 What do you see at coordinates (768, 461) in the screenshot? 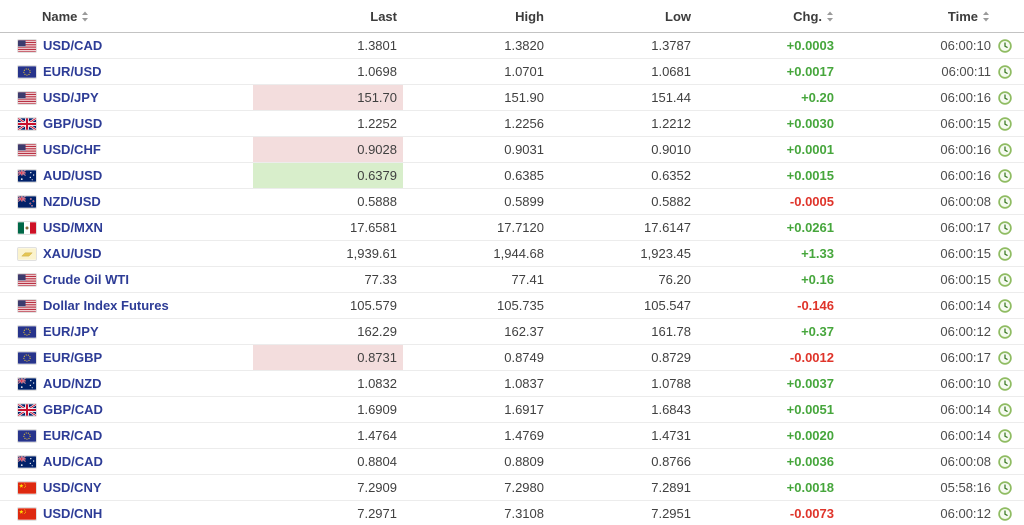
I see `change-cell: +0.0036` at bounding box center [768, 461].